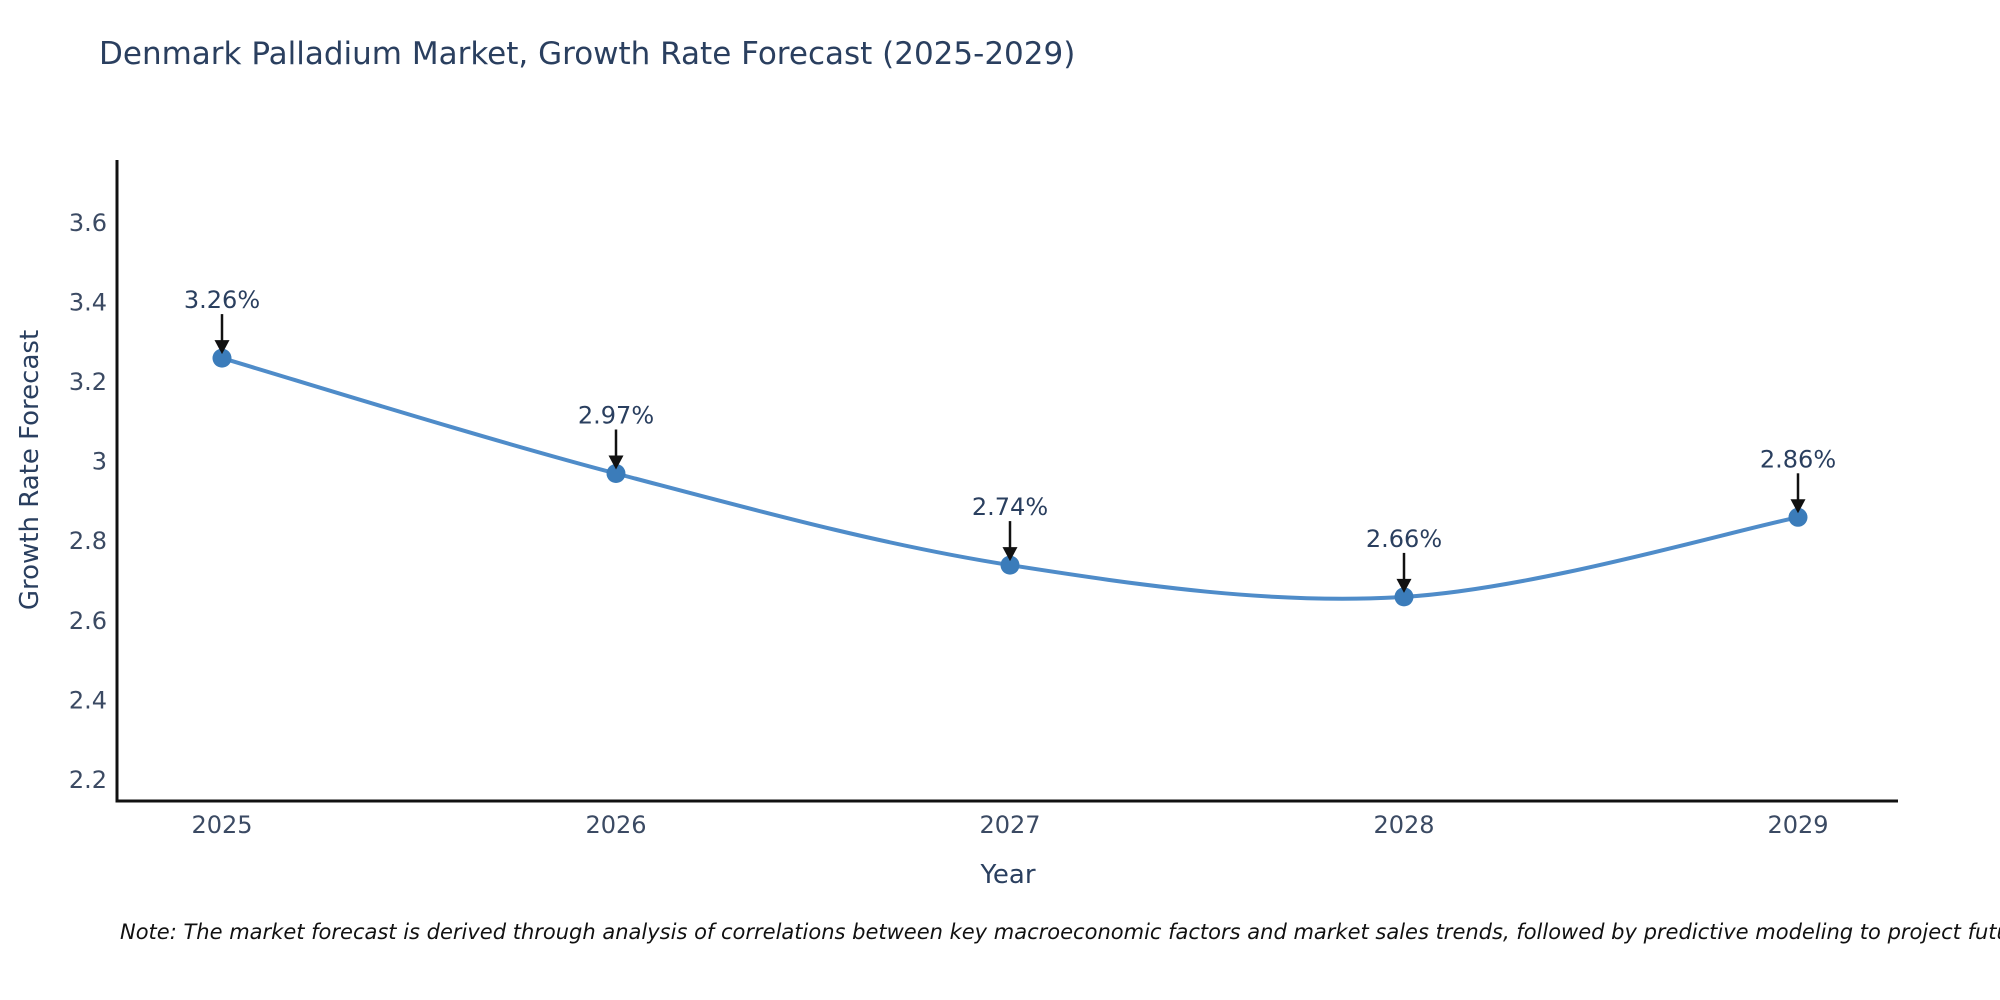  Describe the element at coordinates (88, 382) in the screenshot. I see `y-tick-label: 3.2` at that location.